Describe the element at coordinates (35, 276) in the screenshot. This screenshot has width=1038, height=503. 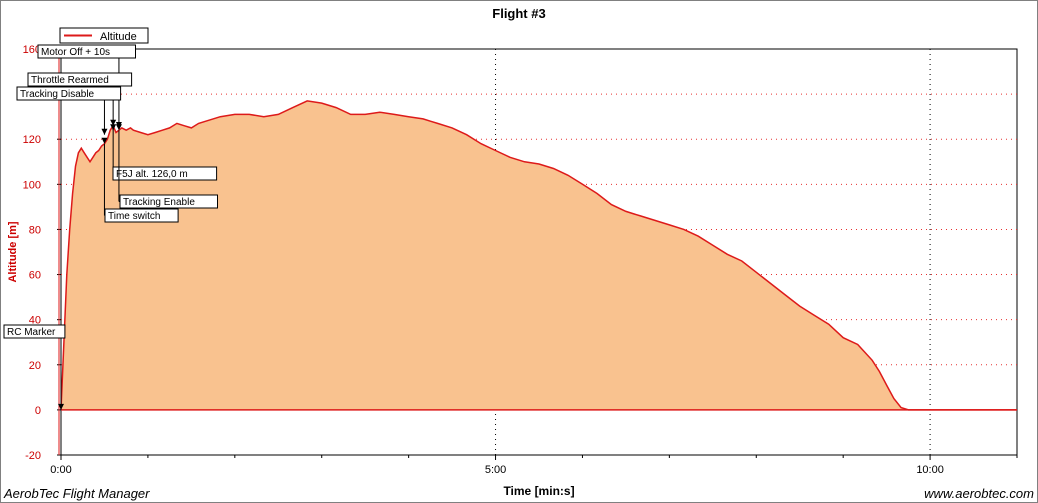
I see `y-tick-label: 60` at that location.